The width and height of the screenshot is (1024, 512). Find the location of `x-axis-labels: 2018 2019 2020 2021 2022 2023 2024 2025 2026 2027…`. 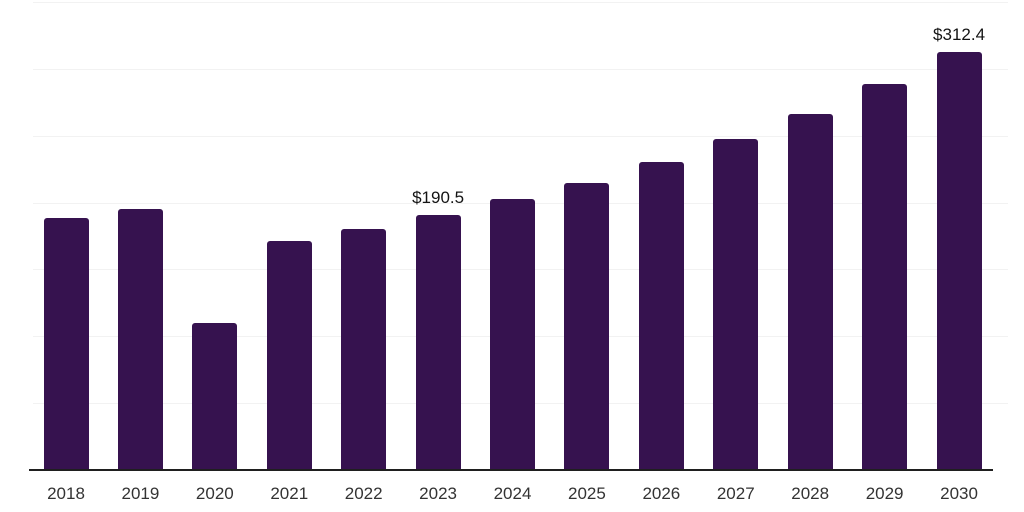

x-axis-labels: 2018 2019 2020 2021 2022 2023 2024 2025 2026 2027… is located at coordinates (520, 495).